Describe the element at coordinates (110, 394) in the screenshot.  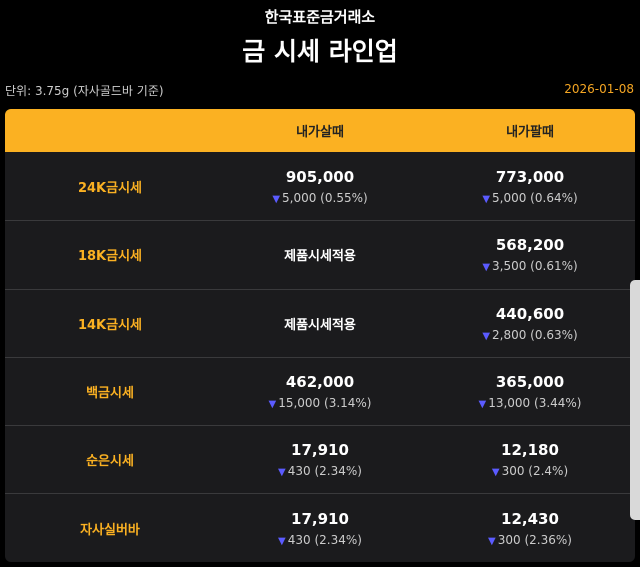
I see `row-label: 백금시세` at that location.